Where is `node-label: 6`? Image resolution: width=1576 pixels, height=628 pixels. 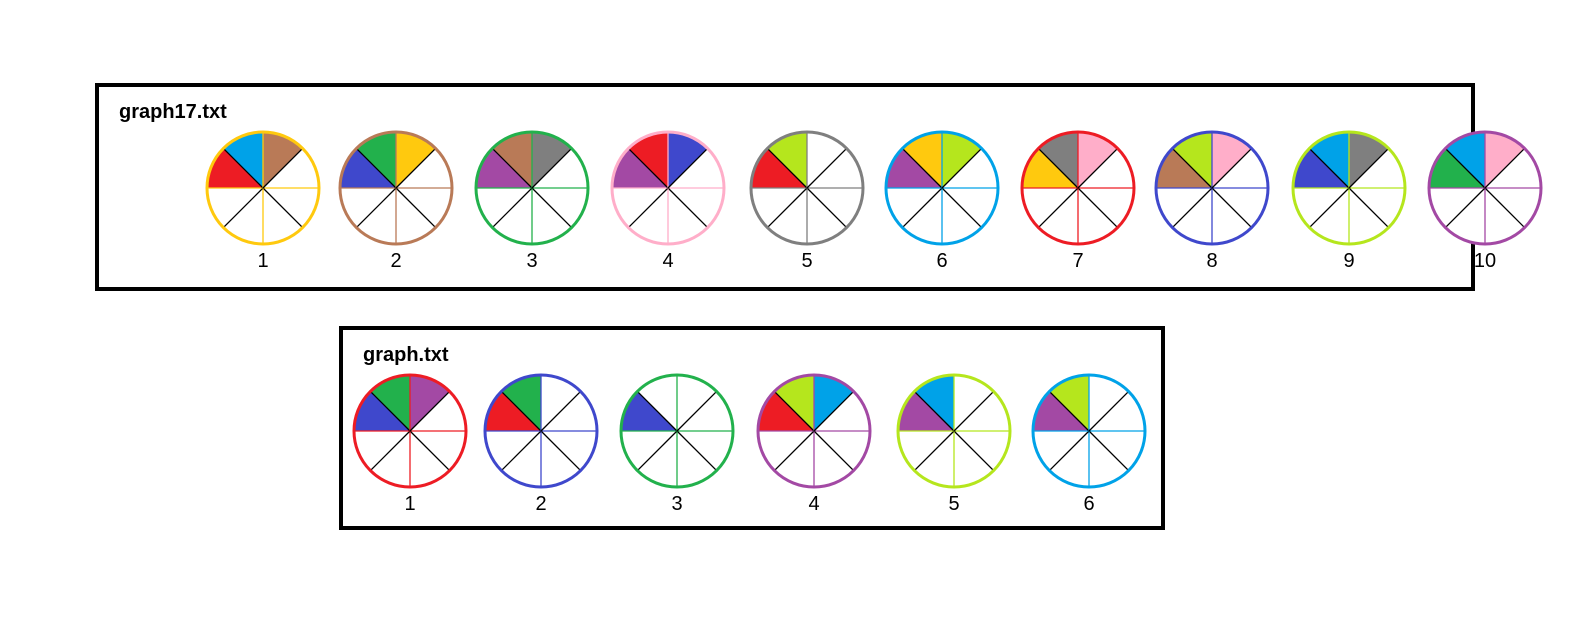 node-label: 6 is located at coordinates (942, 261).